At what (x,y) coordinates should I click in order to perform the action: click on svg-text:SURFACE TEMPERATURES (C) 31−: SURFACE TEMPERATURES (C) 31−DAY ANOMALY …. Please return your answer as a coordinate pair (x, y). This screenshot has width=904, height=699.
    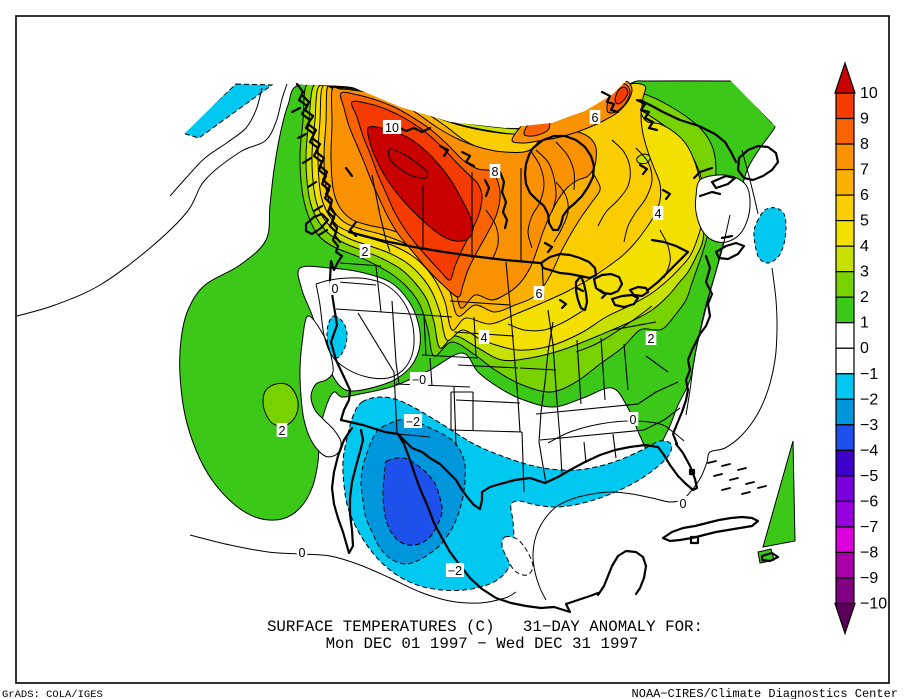
    Looking at the image, I should click on (485, 627).